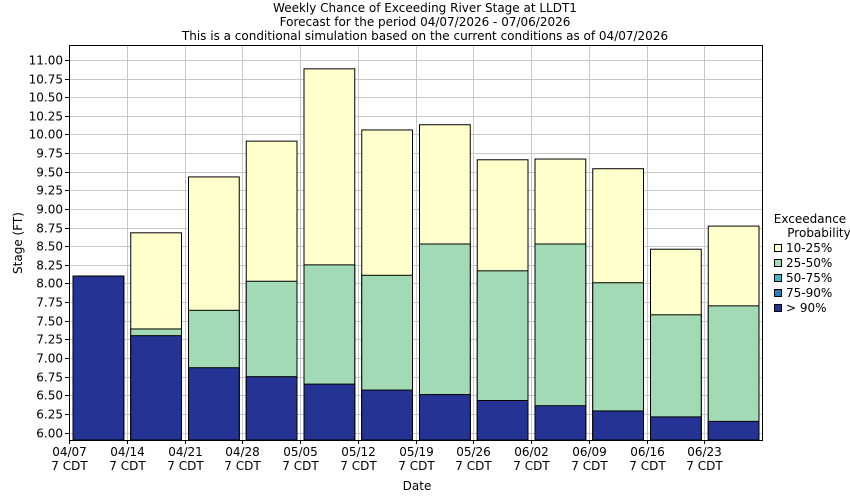 Image resolution: width=850 pixels, height=500 pixels. I want to click on x-tick-label-date: 06/09, so click(589, 452).